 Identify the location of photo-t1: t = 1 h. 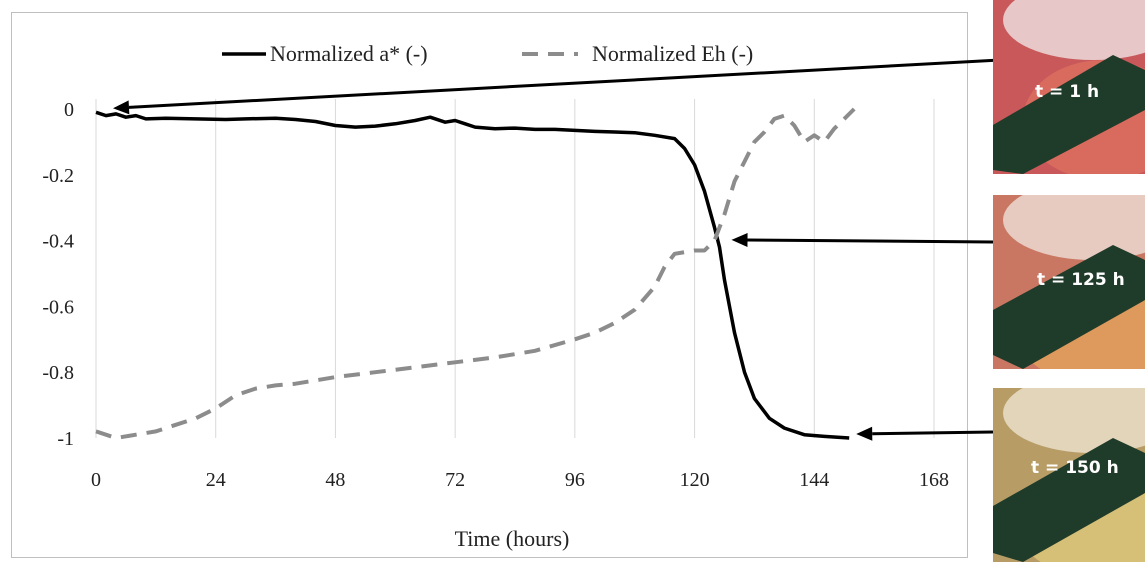
(1069, 87).